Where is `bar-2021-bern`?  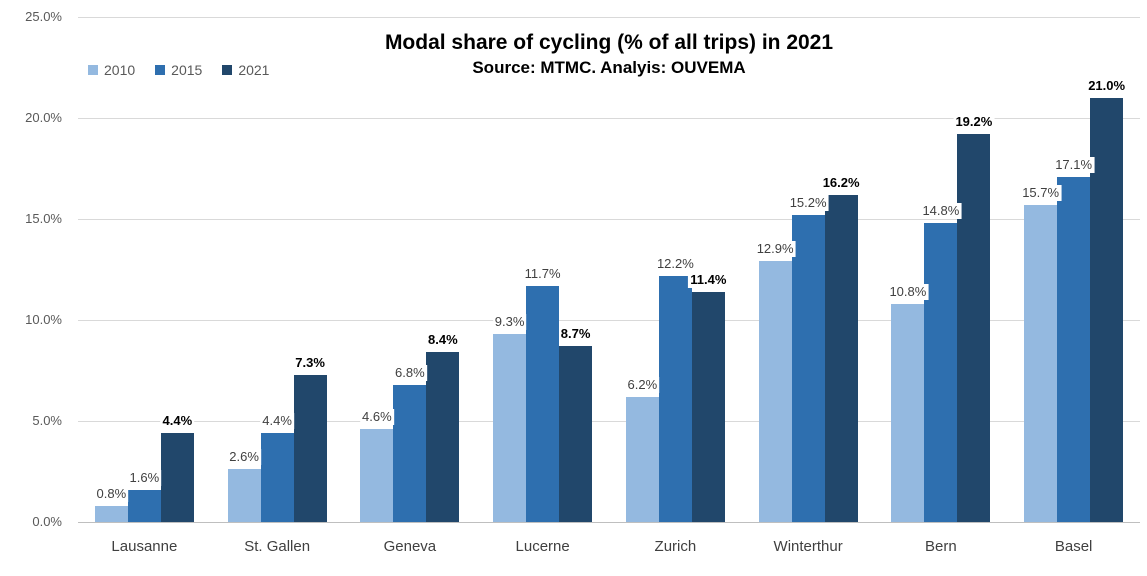
bar-2021-bern is located at coordinates (974, 328).